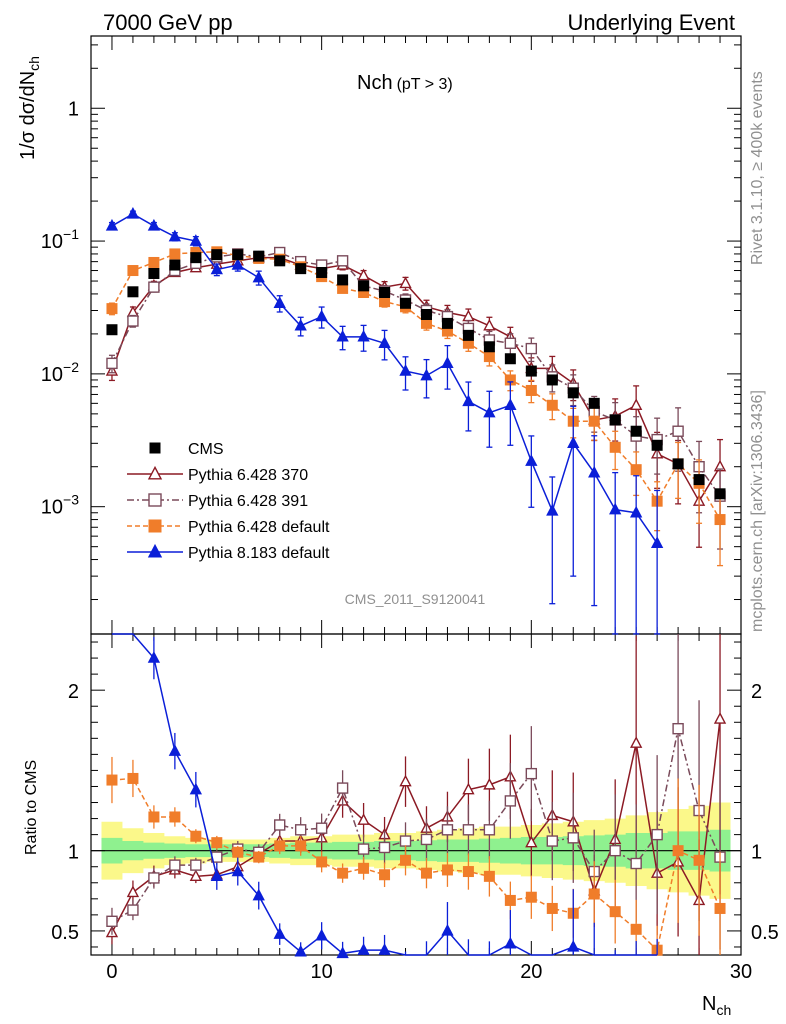 The height and width of the screenshot is (1024, 786). Describe the element at coordinates (31, 807) in the screenshot. I see `ratio-y-axis-title: Ratio to CMS` at that location.